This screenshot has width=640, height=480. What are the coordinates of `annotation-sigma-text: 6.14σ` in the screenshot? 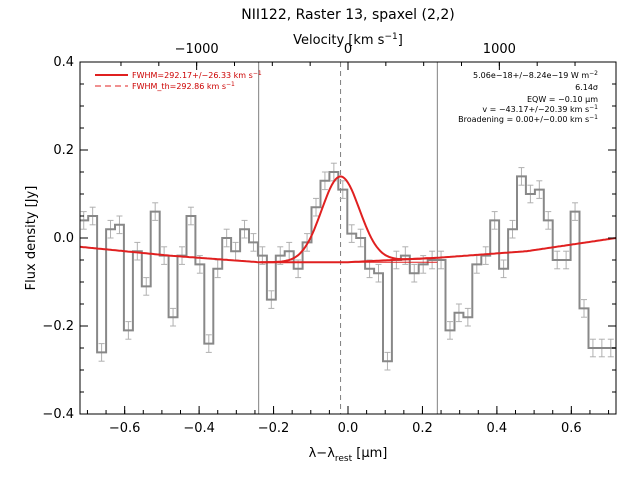 It's located at (586, 87).